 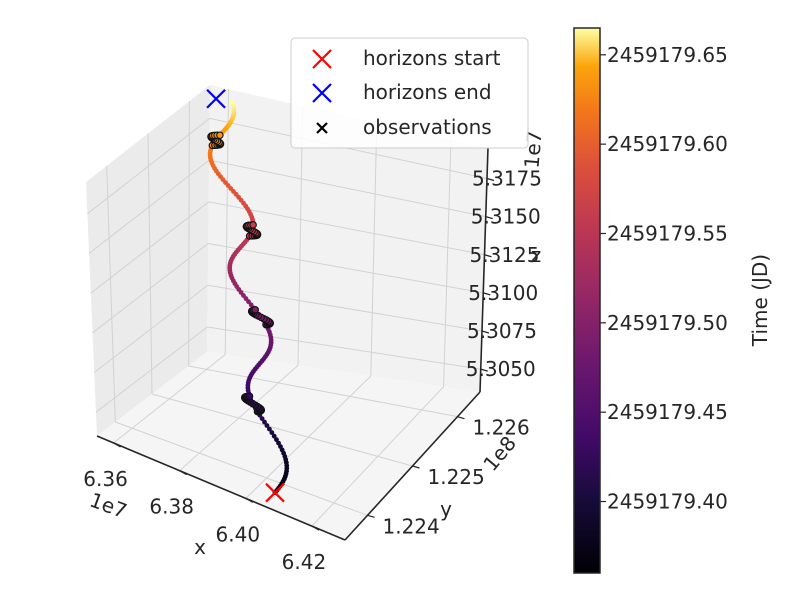 I want to click on legend: horizons start horizons end observations, so click(x=409, y=93).